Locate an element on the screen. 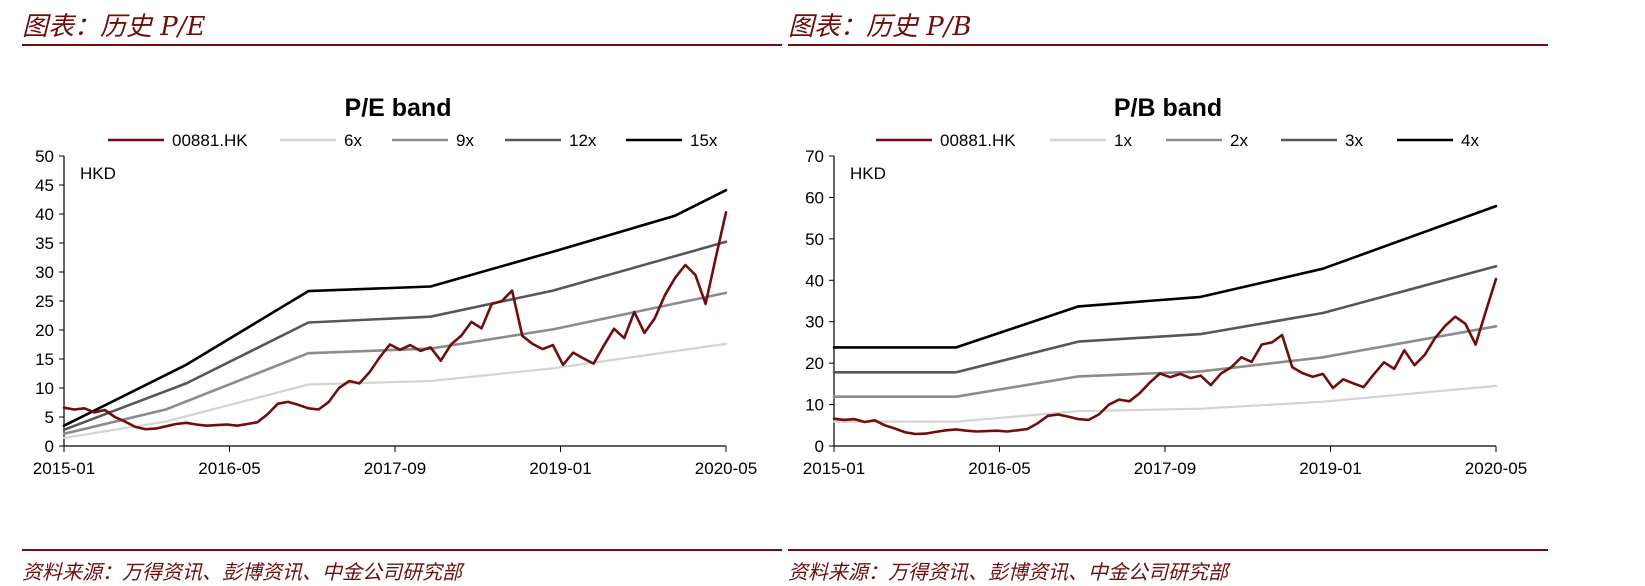  legend-label-3: 3x is located at coordinates (1354, 140).